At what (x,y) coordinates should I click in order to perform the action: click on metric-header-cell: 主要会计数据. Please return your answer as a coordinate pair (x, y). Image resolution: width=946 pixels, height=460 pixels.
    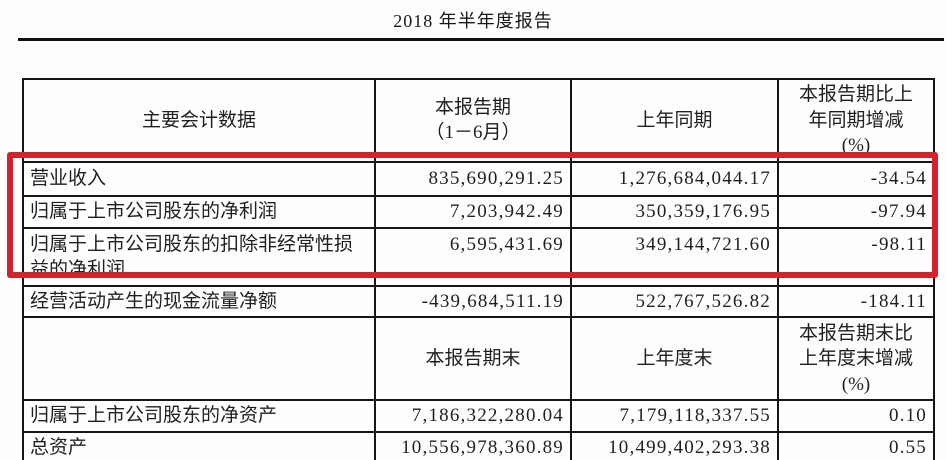
    Looking at the image, I should click on (199, 120).